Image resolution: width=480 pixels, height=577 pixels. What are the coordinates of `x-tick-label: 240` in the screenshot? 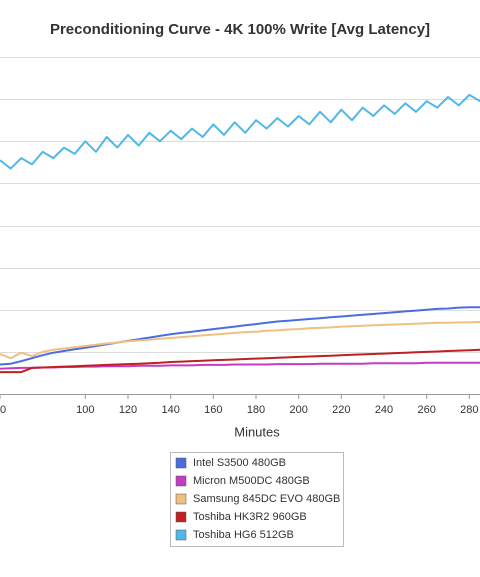 It's located at (384, 410).